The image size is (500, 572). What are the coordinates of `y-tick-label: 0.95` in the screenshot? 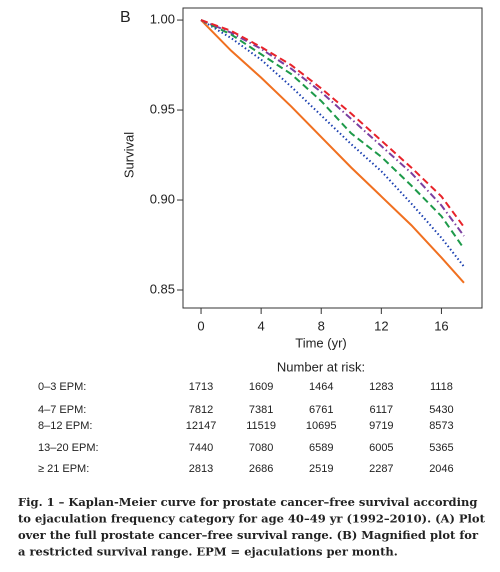 It's located at (162, 108).